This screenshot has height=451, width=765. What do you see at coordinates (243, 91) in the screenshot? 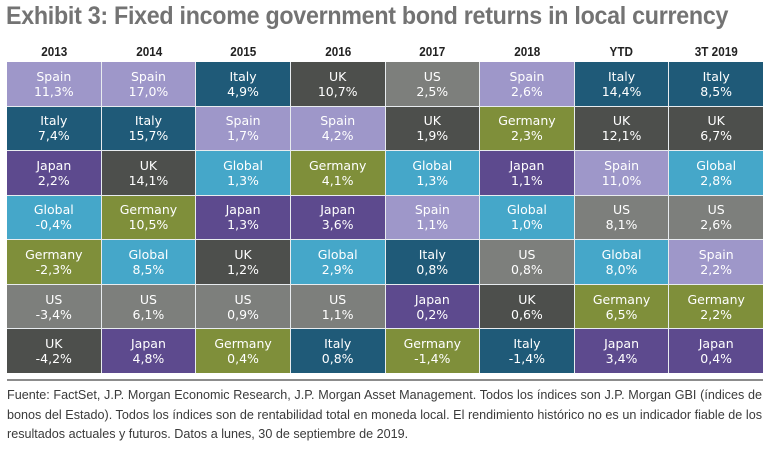
I see `cell-return-value: 4,9%` at bounding box center [243, 91].